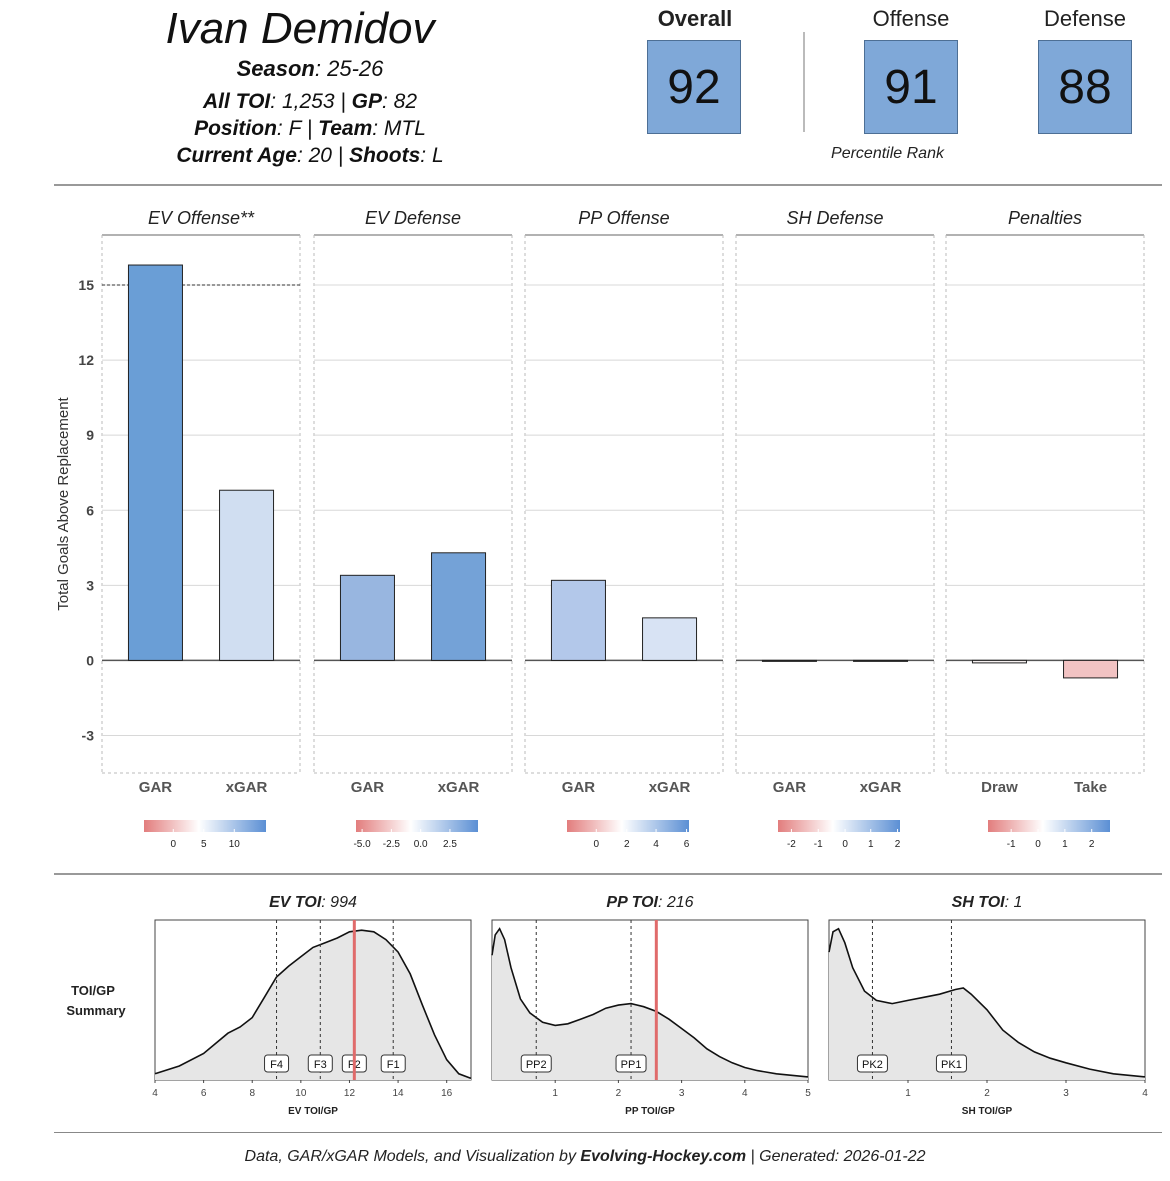 The height and width of the screenshot is (1181, 1170). What do you see at coordinates (405, 101) in the screenshot?
I see `gp-value: 82` at bounding box center [405, 101].